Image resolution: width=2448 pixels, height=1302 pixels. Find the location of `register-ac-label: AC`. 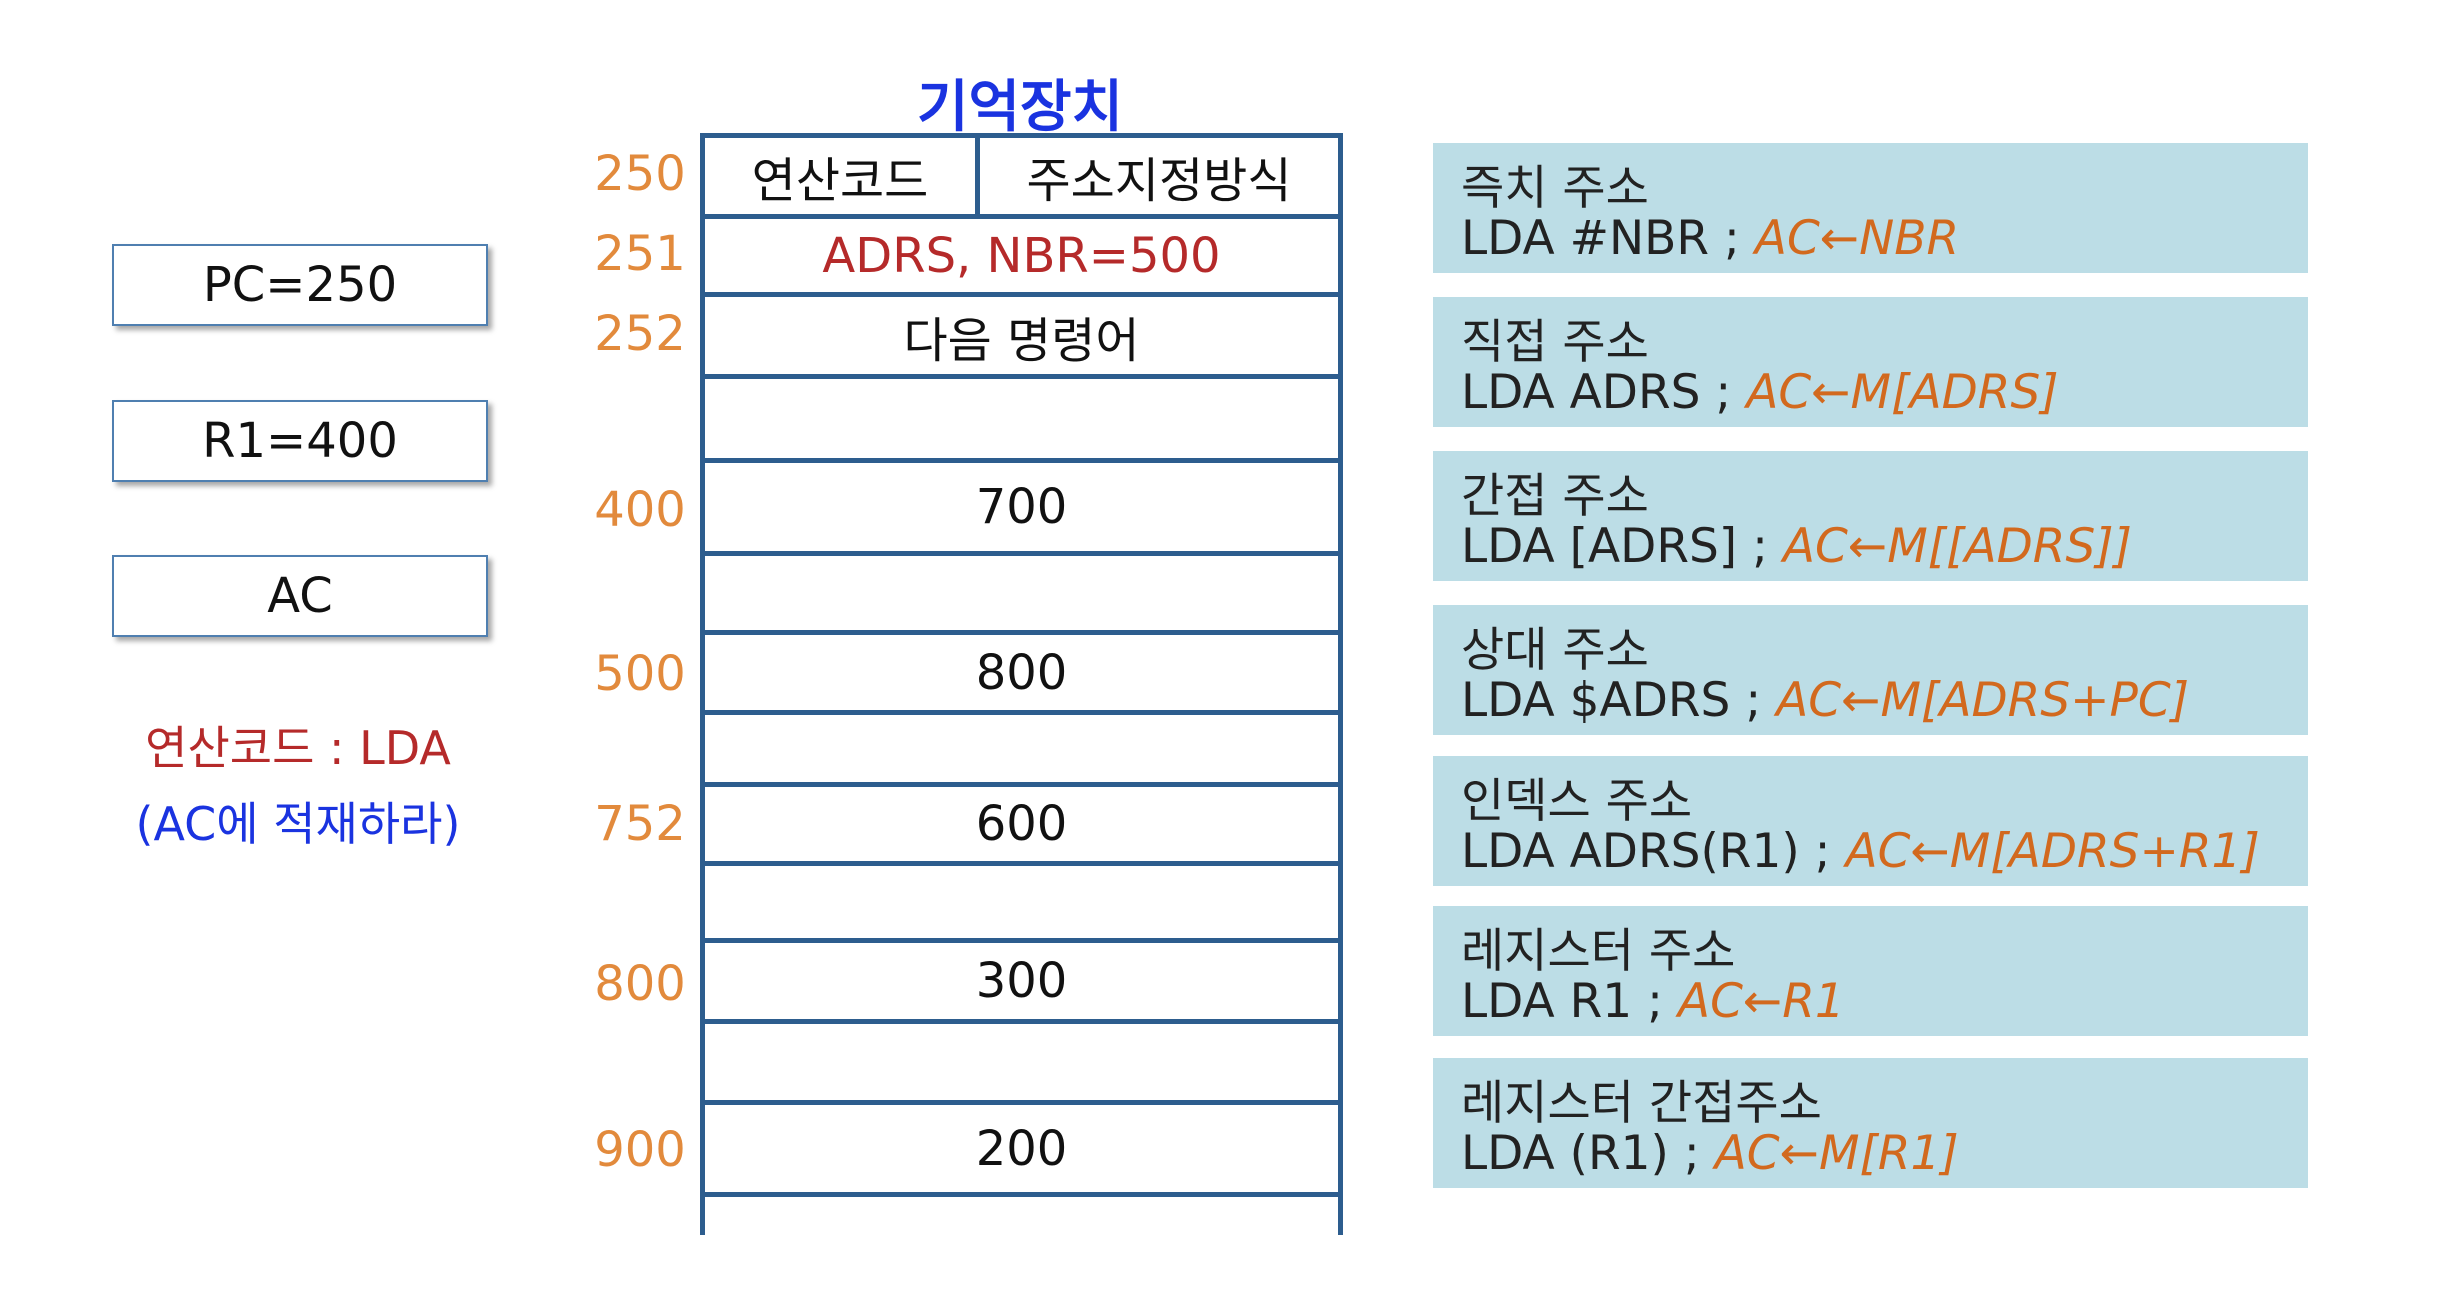

register-ac-label: AC is located at coordinates (300, 596).